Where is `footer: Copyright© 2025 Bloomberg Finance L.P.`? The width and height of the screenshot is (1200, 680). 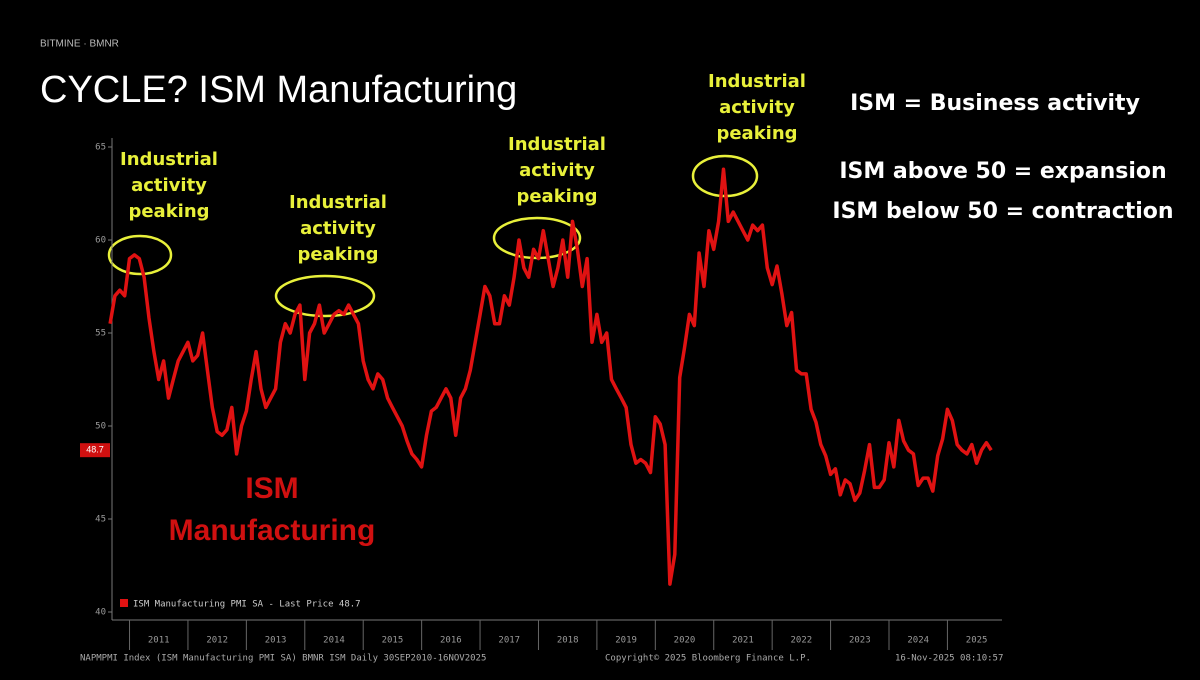 footer: Copyright© 2025 Bloomberg Finance L.P. is located at coordinates (708, 659).